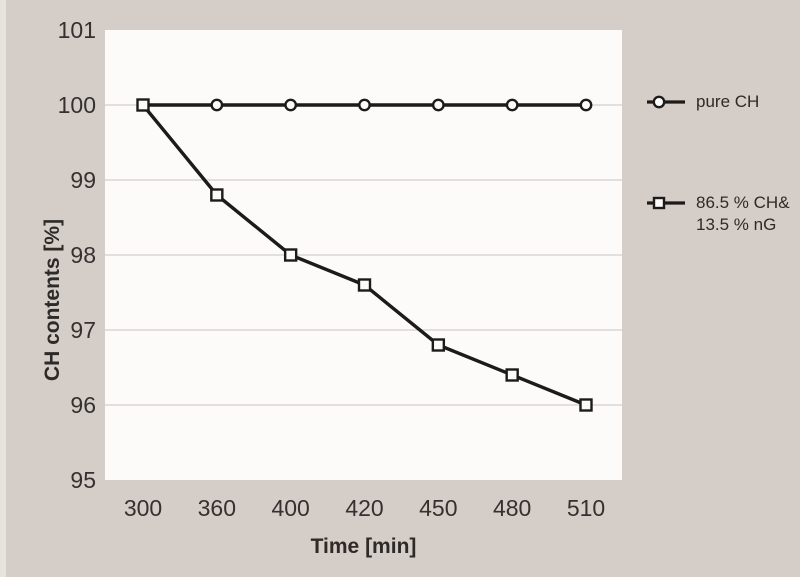  What do you see at coordinates (290, 508) in the screenshot?
I see `x-tick-label-400: 400` at bounding box center [290, 508].